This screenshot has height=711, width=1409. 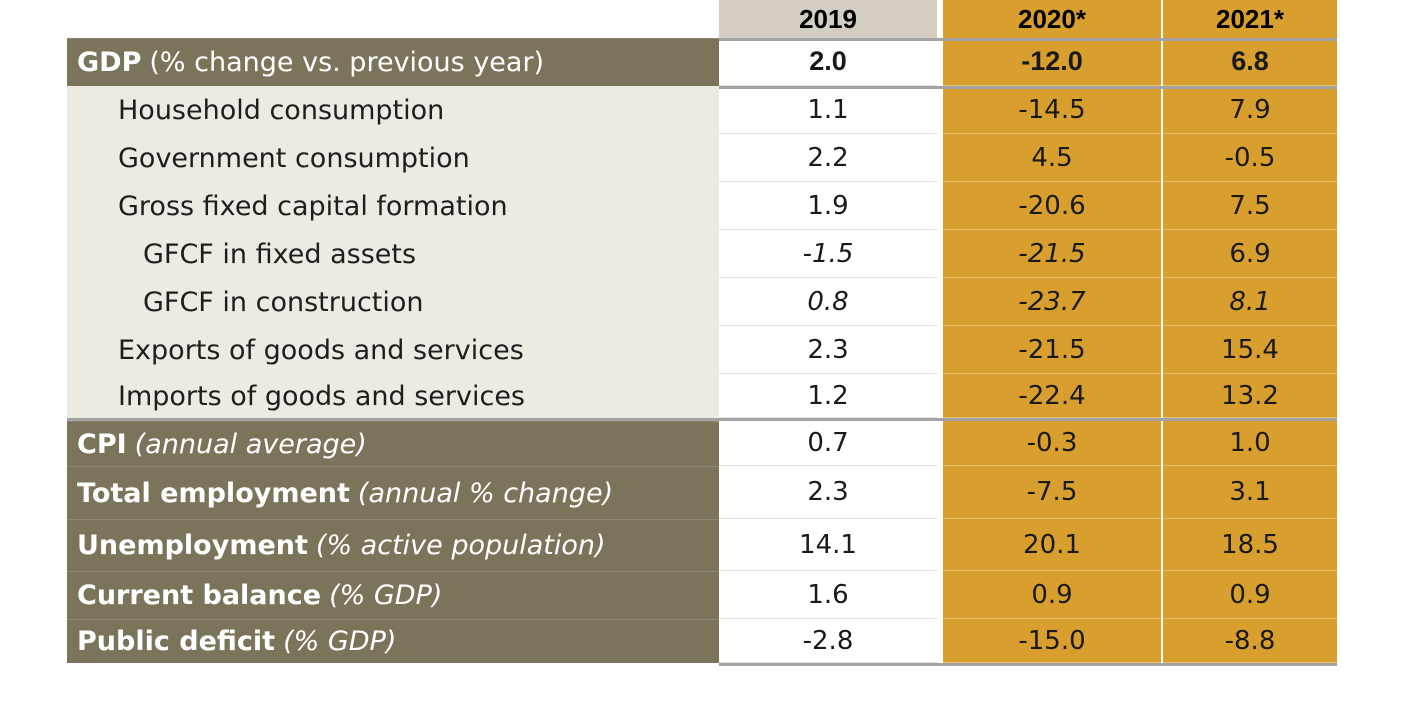 I want to click on table-row-gfcf-fixed-assets: GFCF in fixed assets -1.5 -21.5 6.9, so click(x=702, y=254).